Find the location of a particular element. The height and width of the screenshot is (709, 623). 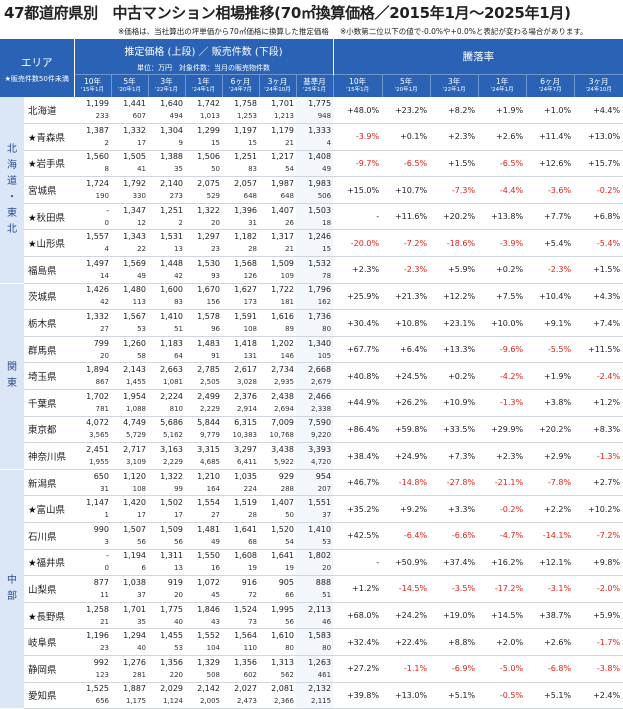

count-cell: 15 is located at coordinates (203, 143).